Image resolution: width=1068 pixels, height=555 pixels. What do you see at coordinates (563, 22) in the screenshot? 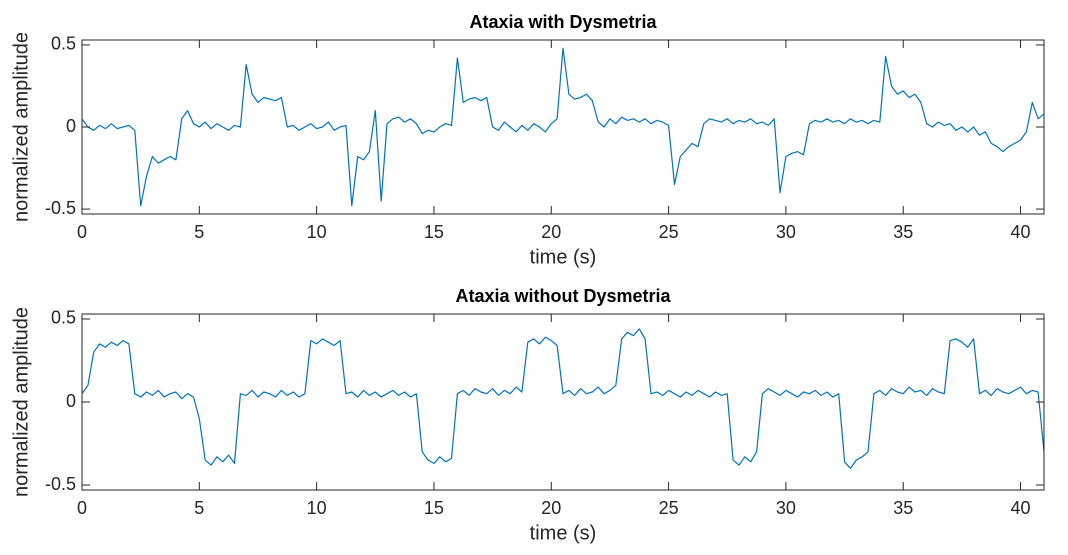
I see `chart-title: Ataxia with Dysmetria` at bounding box center [563, 22].